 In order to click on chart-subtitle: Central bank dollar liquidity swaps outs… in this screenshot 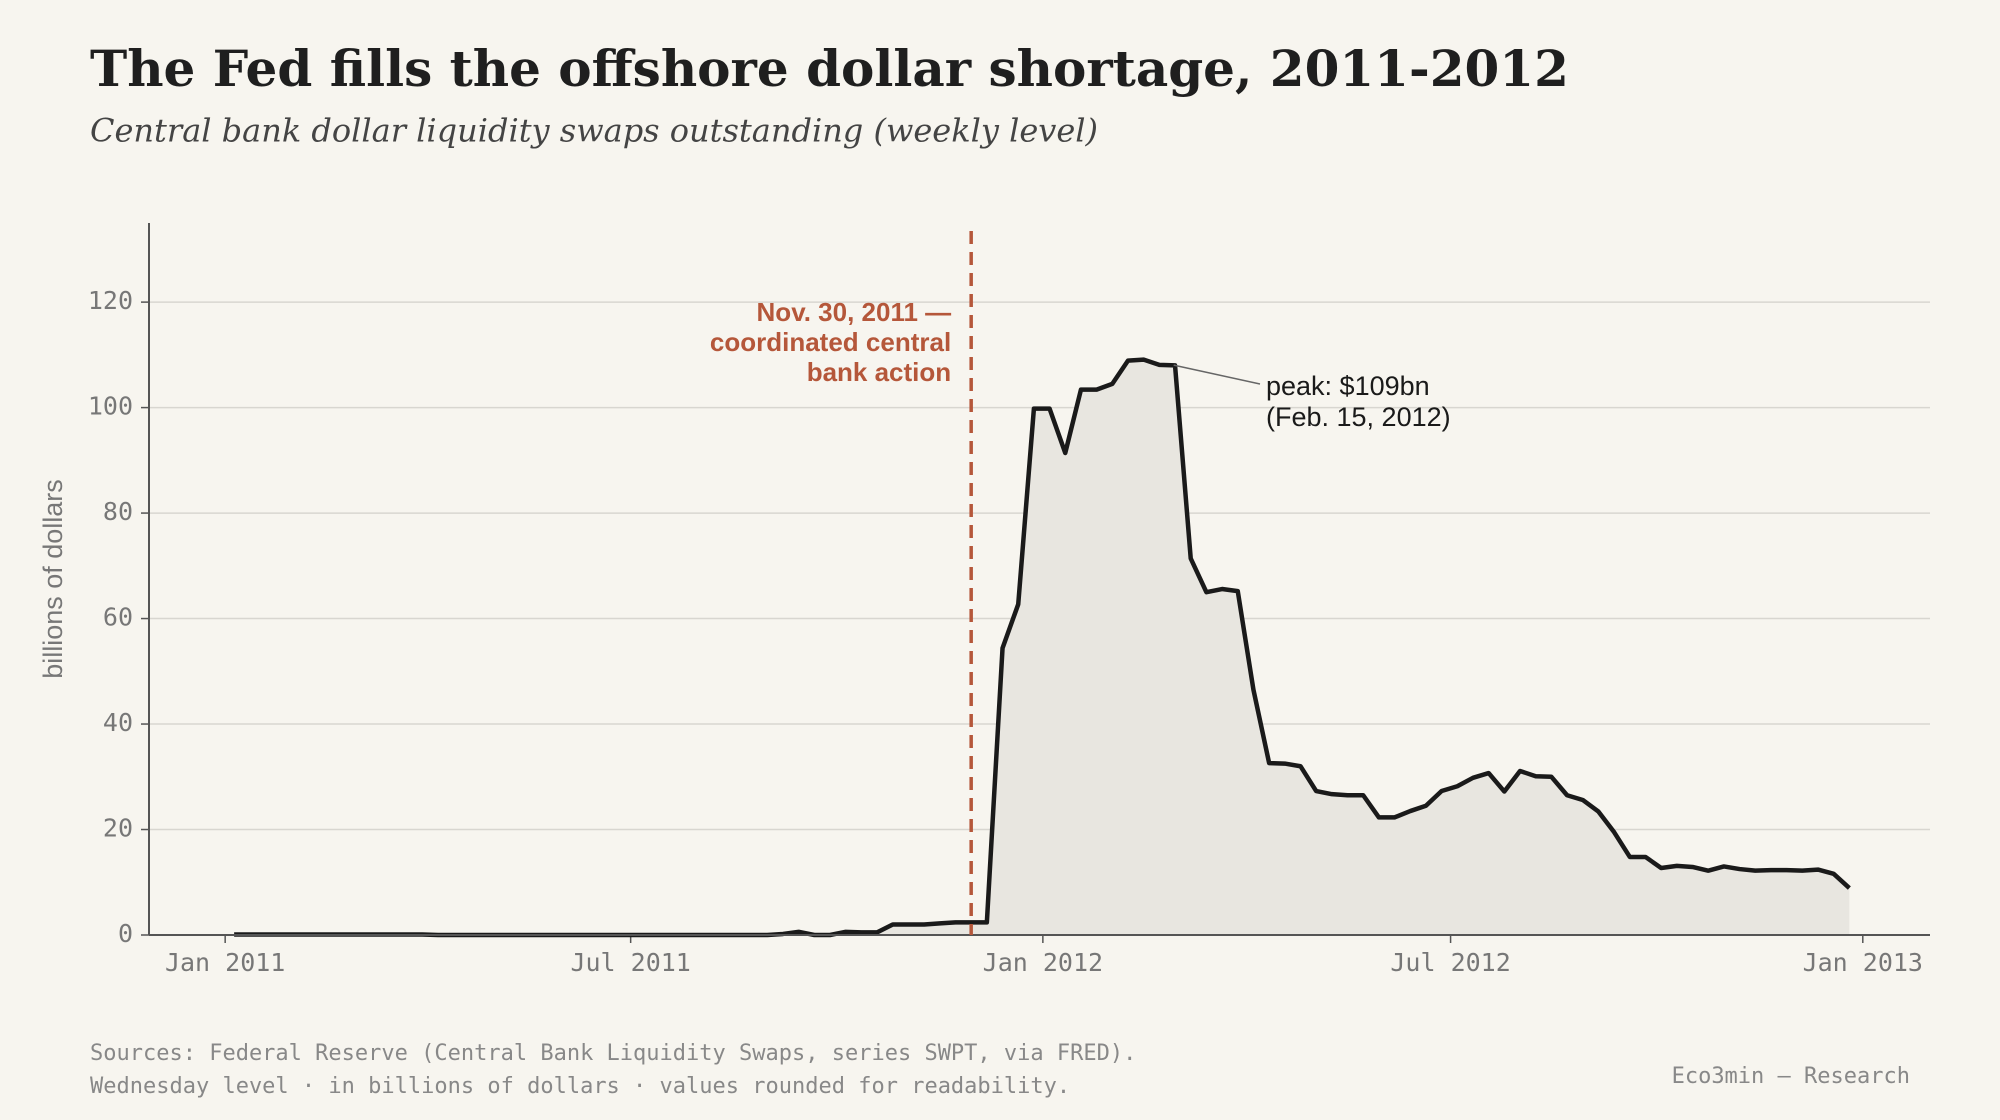, I will do `click(594, 131)`.